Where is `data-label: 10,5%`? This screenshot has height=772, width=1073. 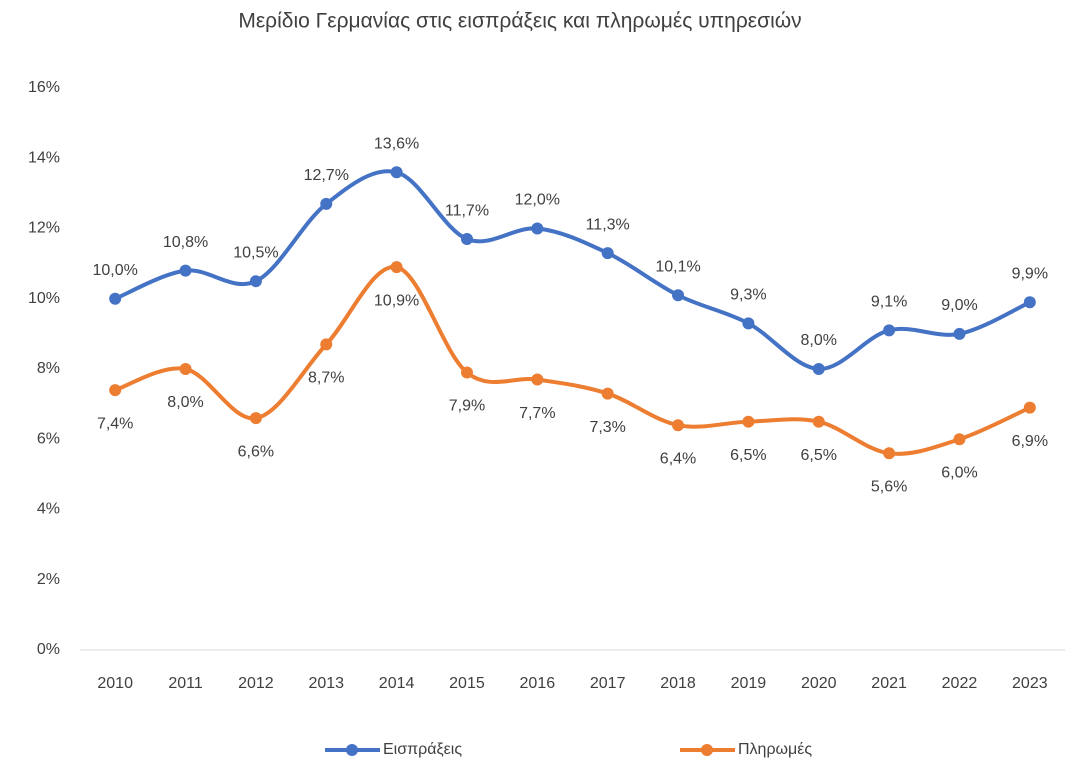 data-label: 10,5% is located at coordinates (255, 252).